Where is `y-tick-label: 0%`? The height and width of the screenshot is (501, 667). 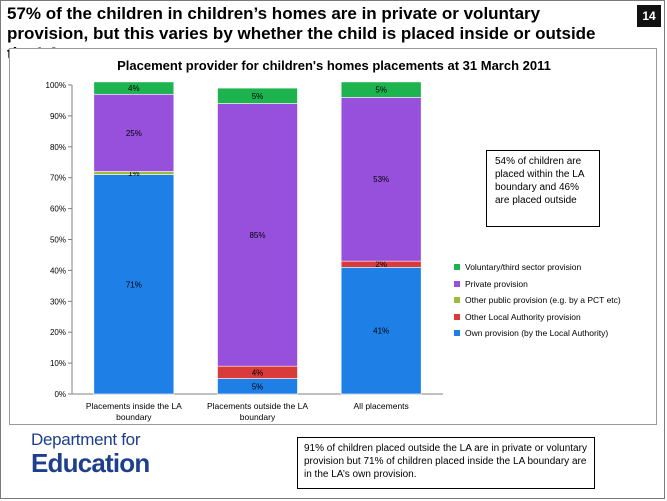 y-tick-label: 0% is located at coordinates (60, 394).